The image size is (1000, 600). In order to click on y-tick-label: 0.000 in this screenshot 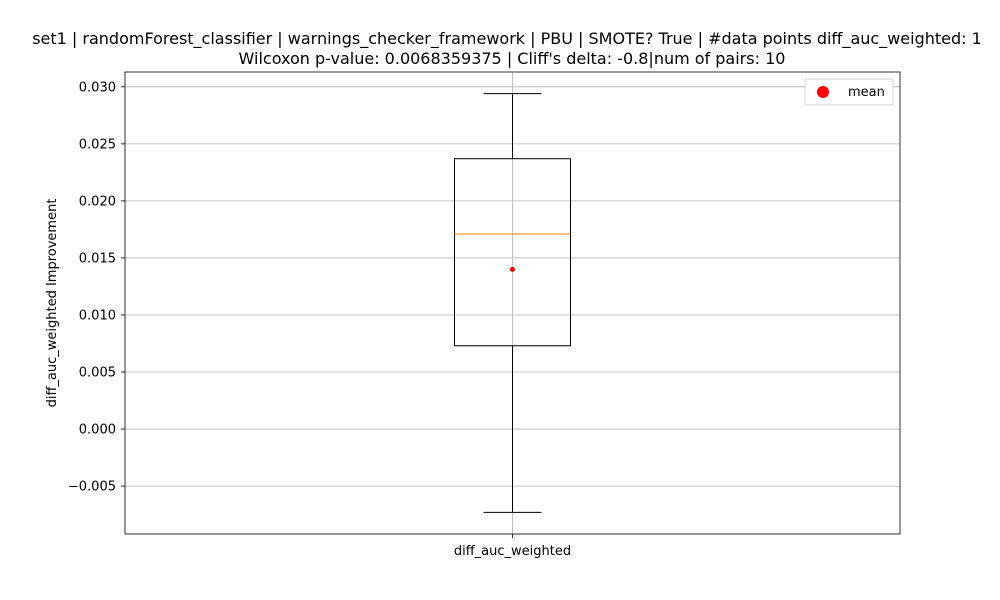, I will do `click(97, 430)`.